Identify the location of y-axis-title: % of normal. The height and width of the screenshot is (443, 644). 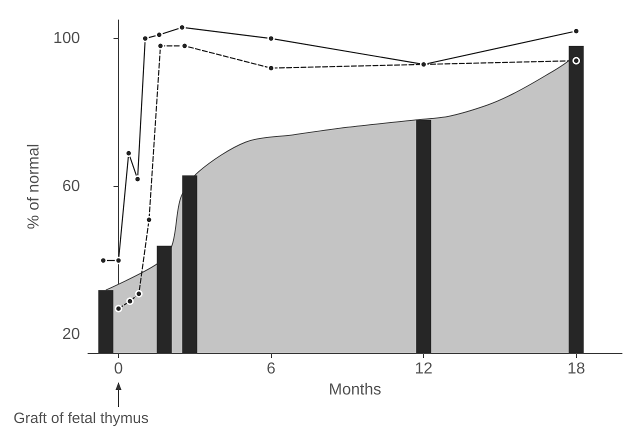
(34, 187).